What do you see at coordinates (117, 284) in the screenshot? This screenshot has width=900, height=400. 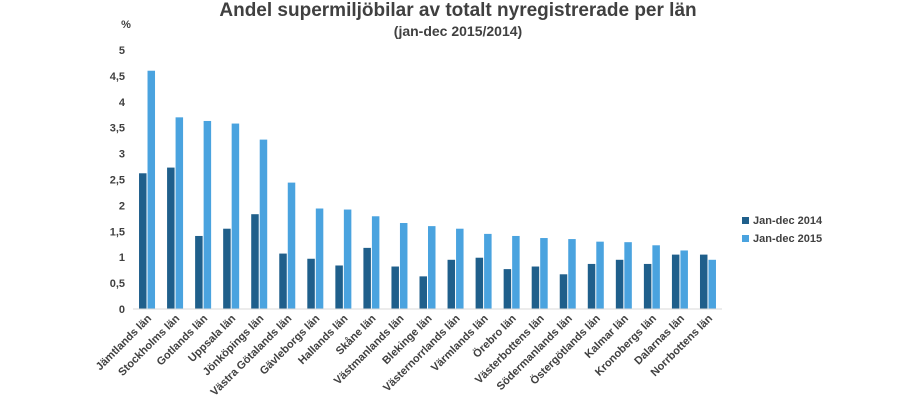 I see `y-tick-label: 0,5` at bounding box center [117, 284].